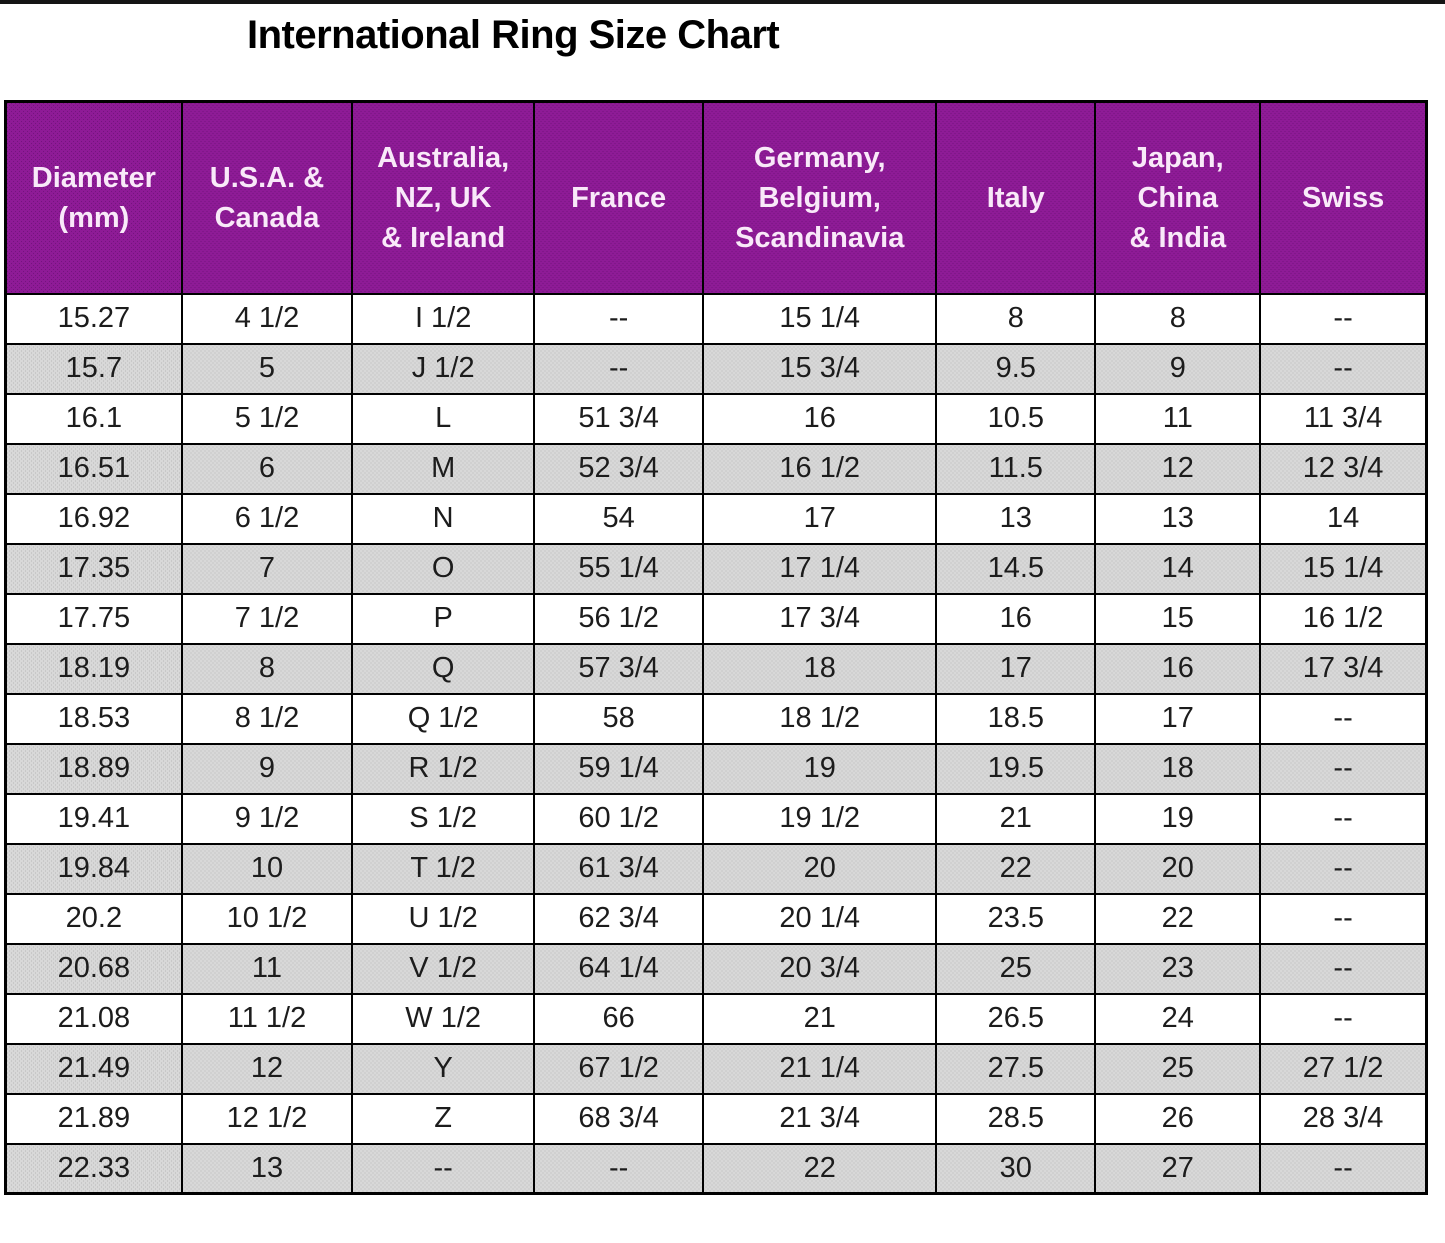 This screenshot has height=1243, width=1445. What do you see at coordinates (619, 868) in the screenshot?
I see `table-cell: 61 3/4` at bounding box center [619, 868].